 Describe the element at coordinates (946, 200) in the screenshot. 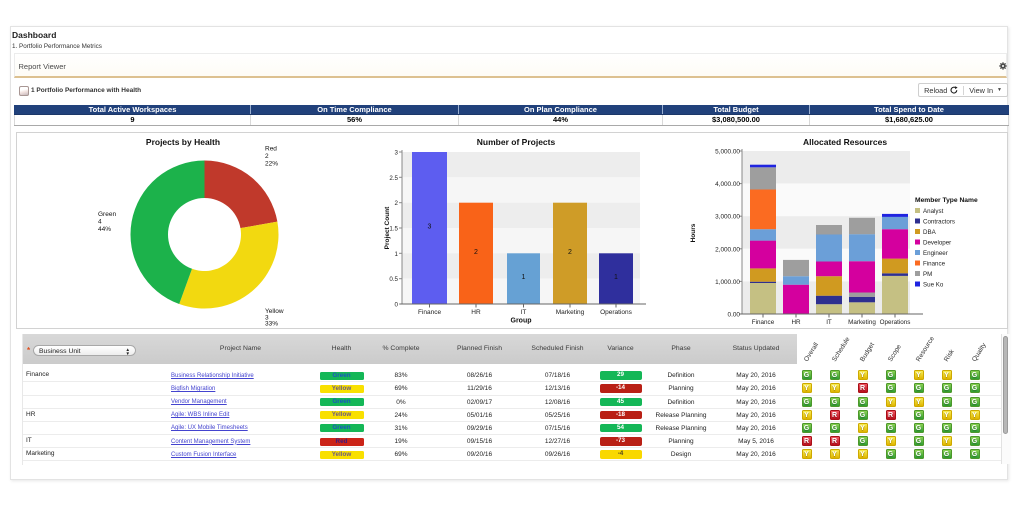

I see `svg-text: Member Type Name` at that location.